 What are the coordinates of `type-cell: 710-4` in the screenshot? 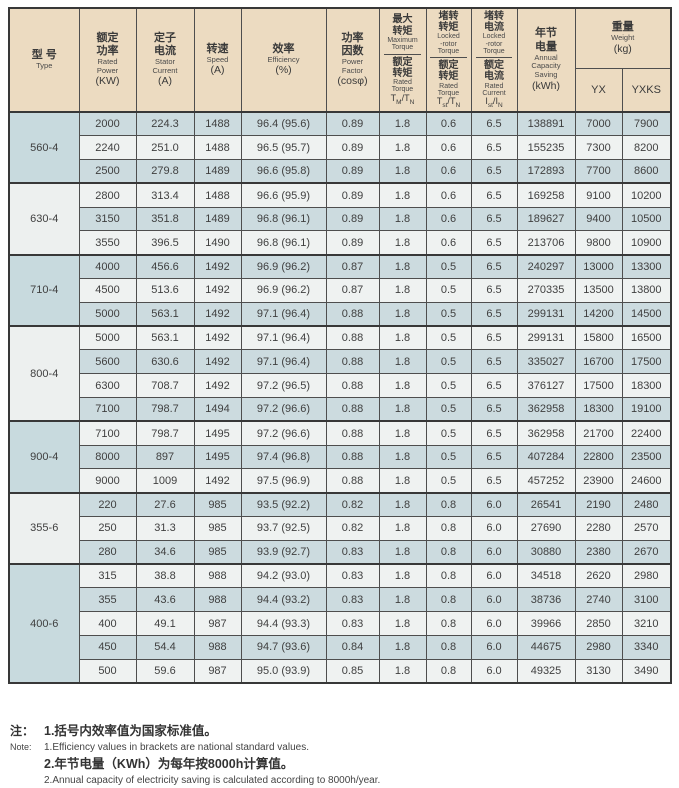 It's located at (44, 290).